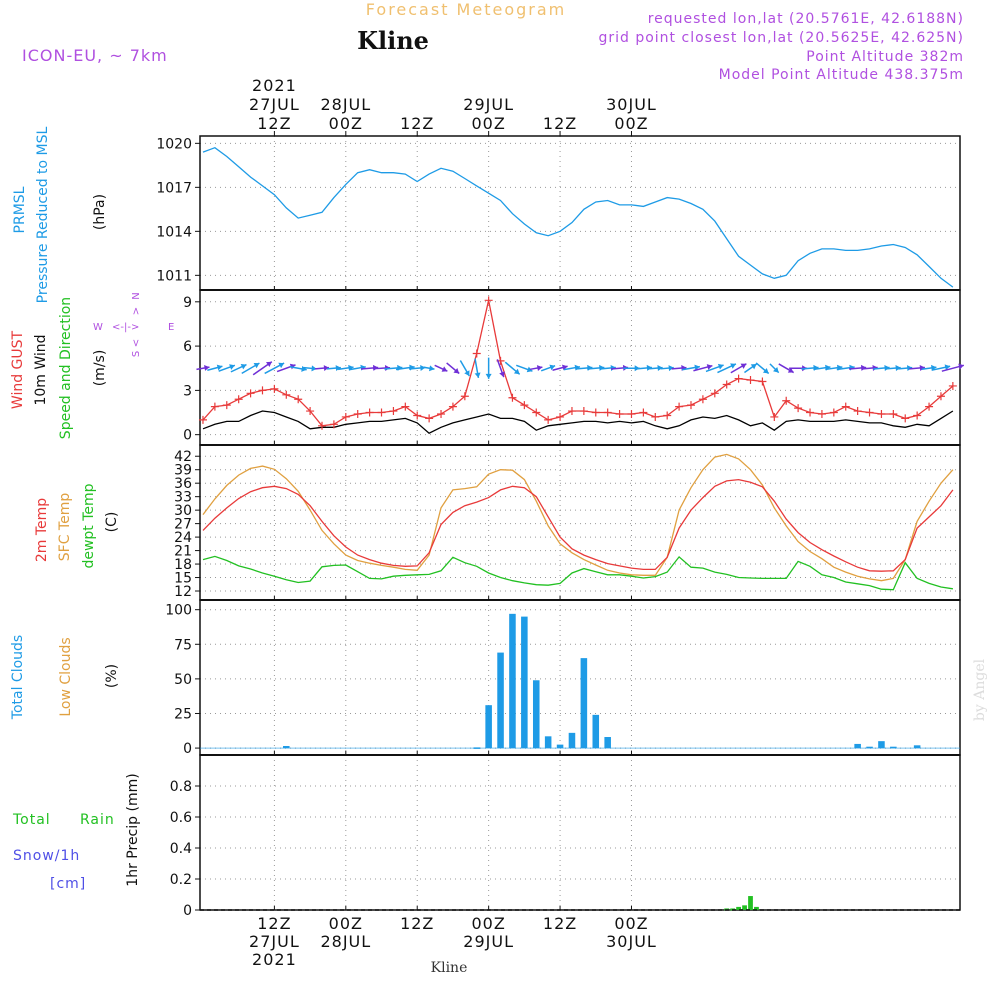 The height and width of the screenshot is (1000, 1000). I want to click on y-tick-label: 0.2, so click(181, 880).